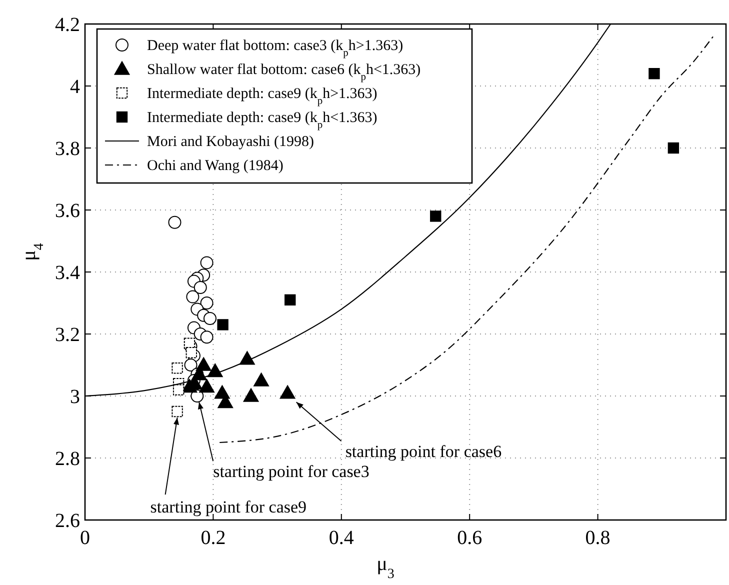  I want to click on y-tick-label: 3.8, so click(67, 149).